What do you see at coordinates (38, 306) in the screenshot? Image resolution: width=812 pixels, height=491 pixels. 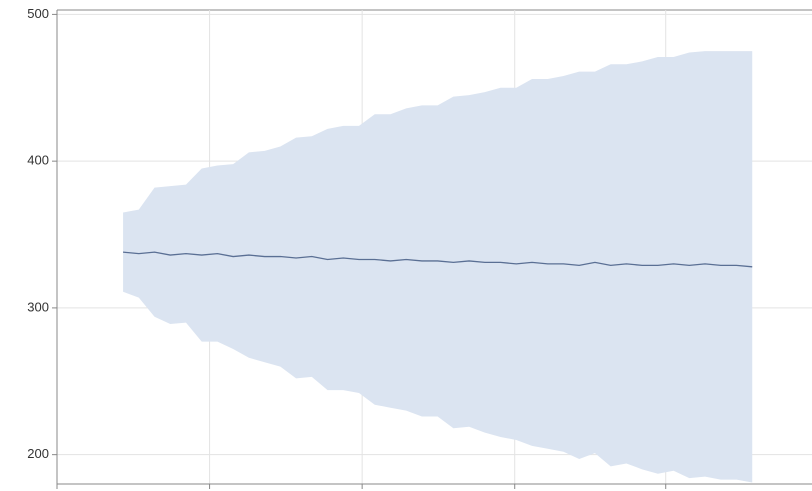 I see `y-tick-label: 300` at bounding box center [38, 306].